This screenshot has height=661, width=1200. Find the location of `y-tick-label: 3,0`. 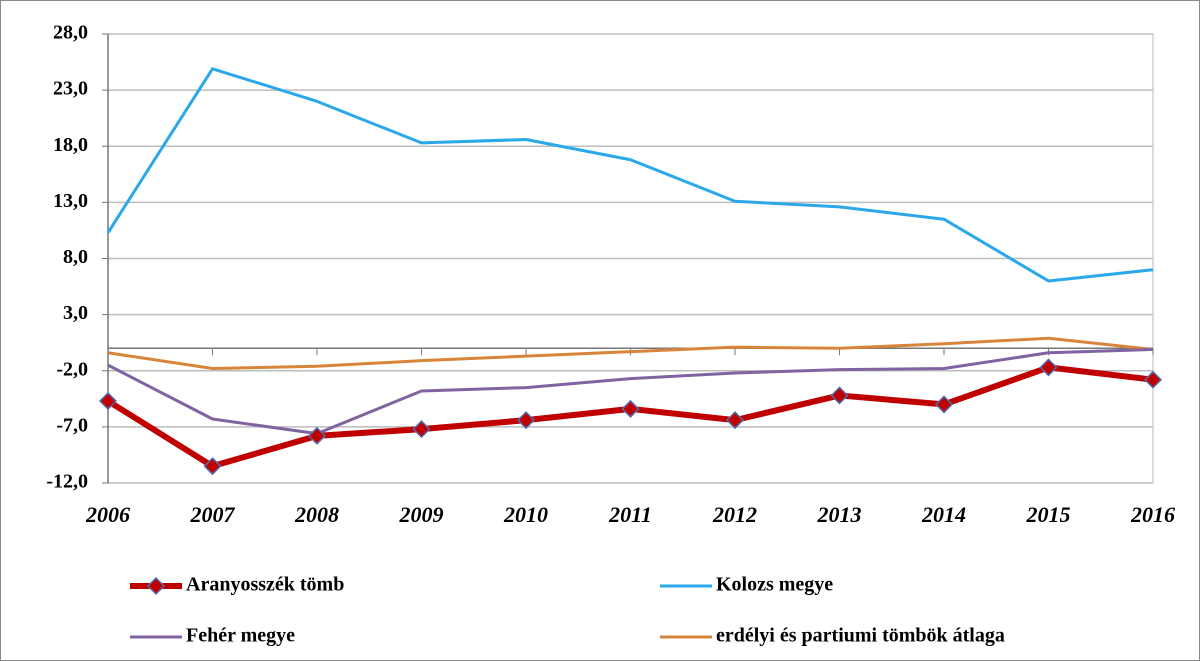

y-tick-label: 3,0 is located at coordinates (75, 313).